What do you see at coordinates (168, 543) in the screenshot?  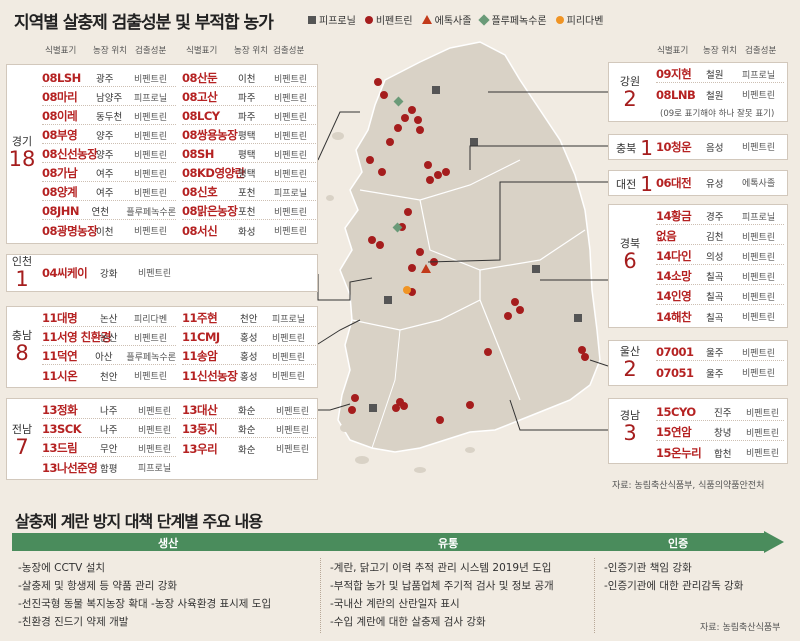 I see `stage-label-production: 생산` at bounding box center [168, 543].